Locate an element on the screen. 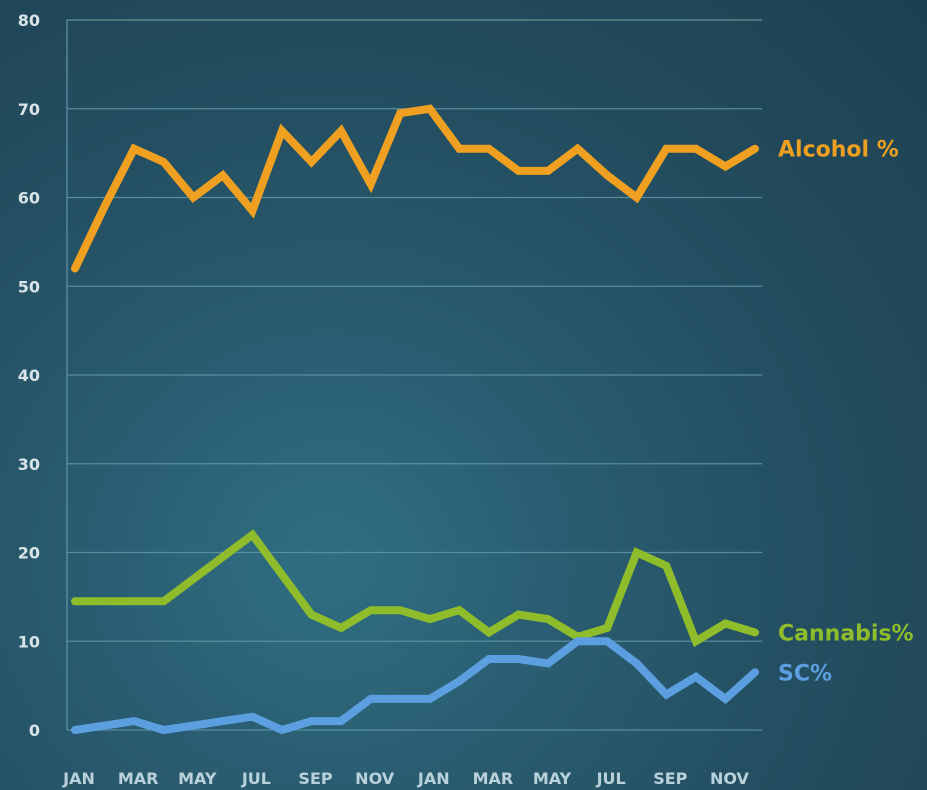 The height and width of the screenshot is (790, 927). y-tick-label: 80 is located at coordinates (29, 20).